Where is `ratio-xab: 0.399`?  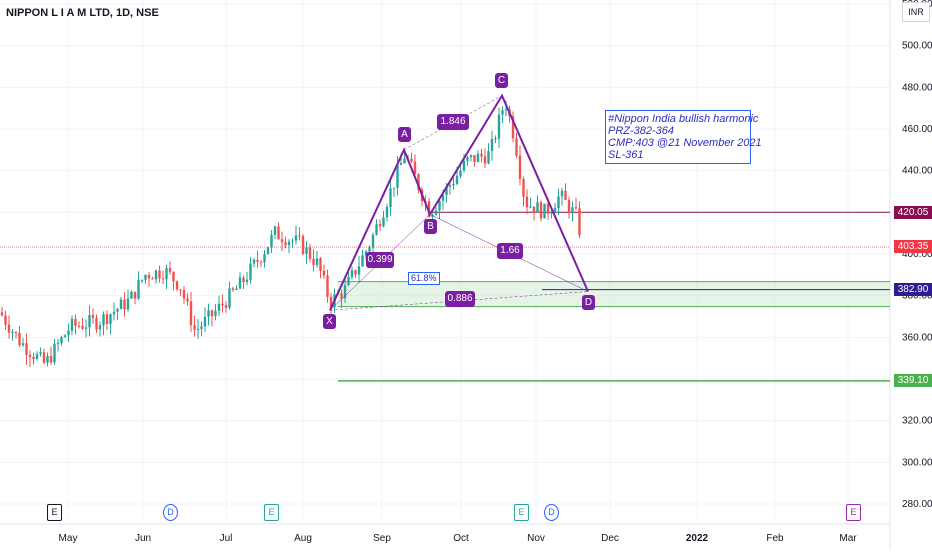
ratio-xab: 0.399 is located at coordinates (380, 260).